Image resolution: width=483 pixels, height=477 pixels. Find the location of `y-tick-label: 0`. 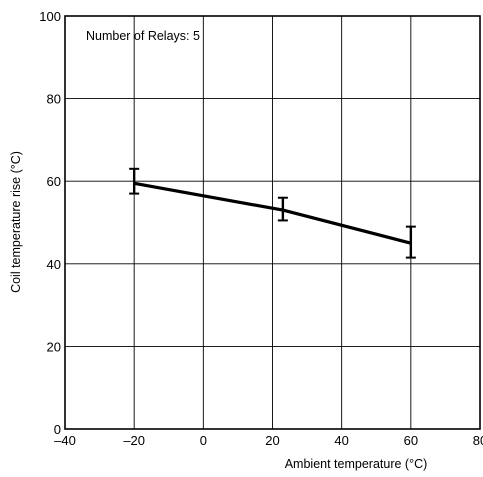

y-tick-label: 0 is located at coordinates (57, 429).